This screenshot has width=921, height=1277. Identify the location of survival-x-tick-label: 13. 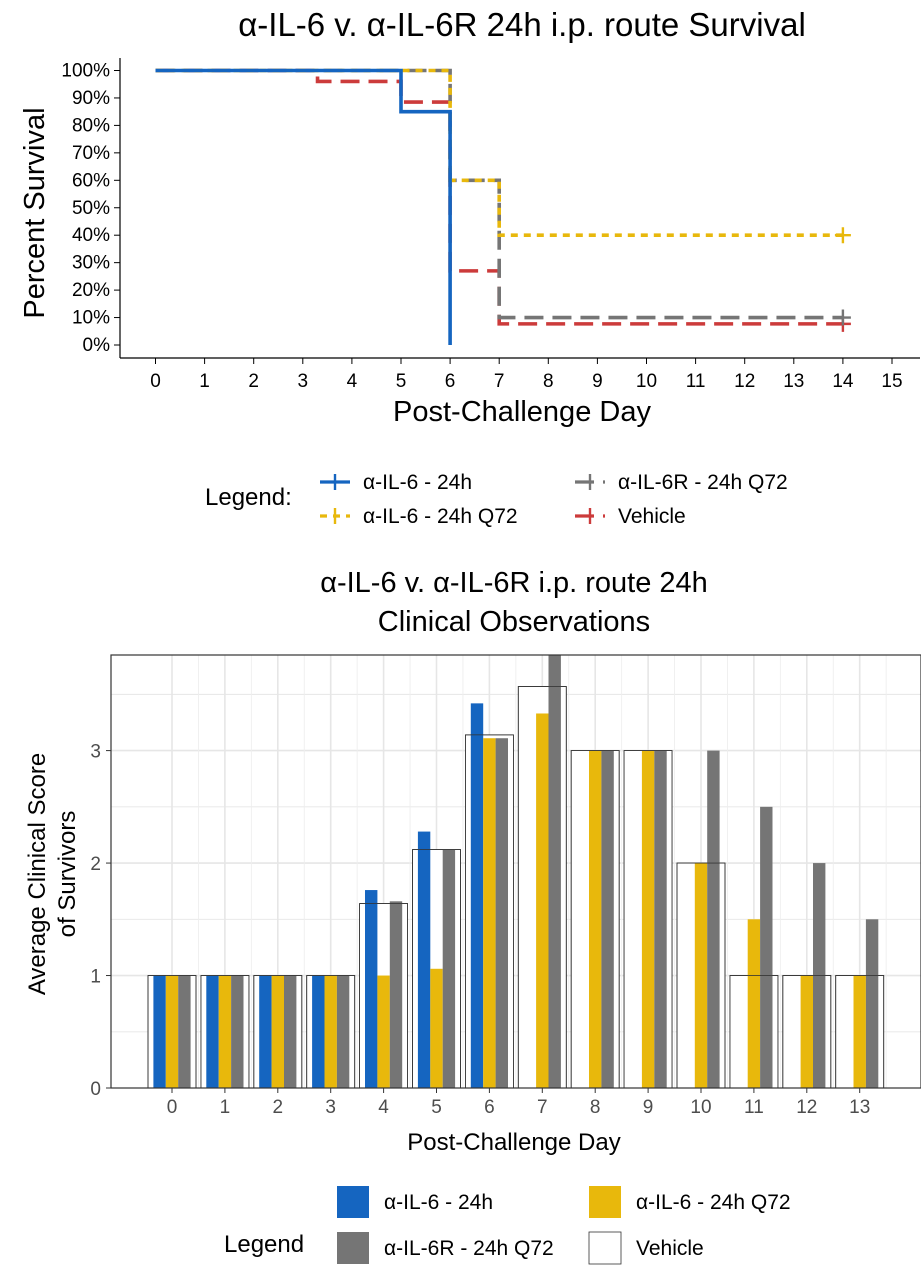
(793, 381).